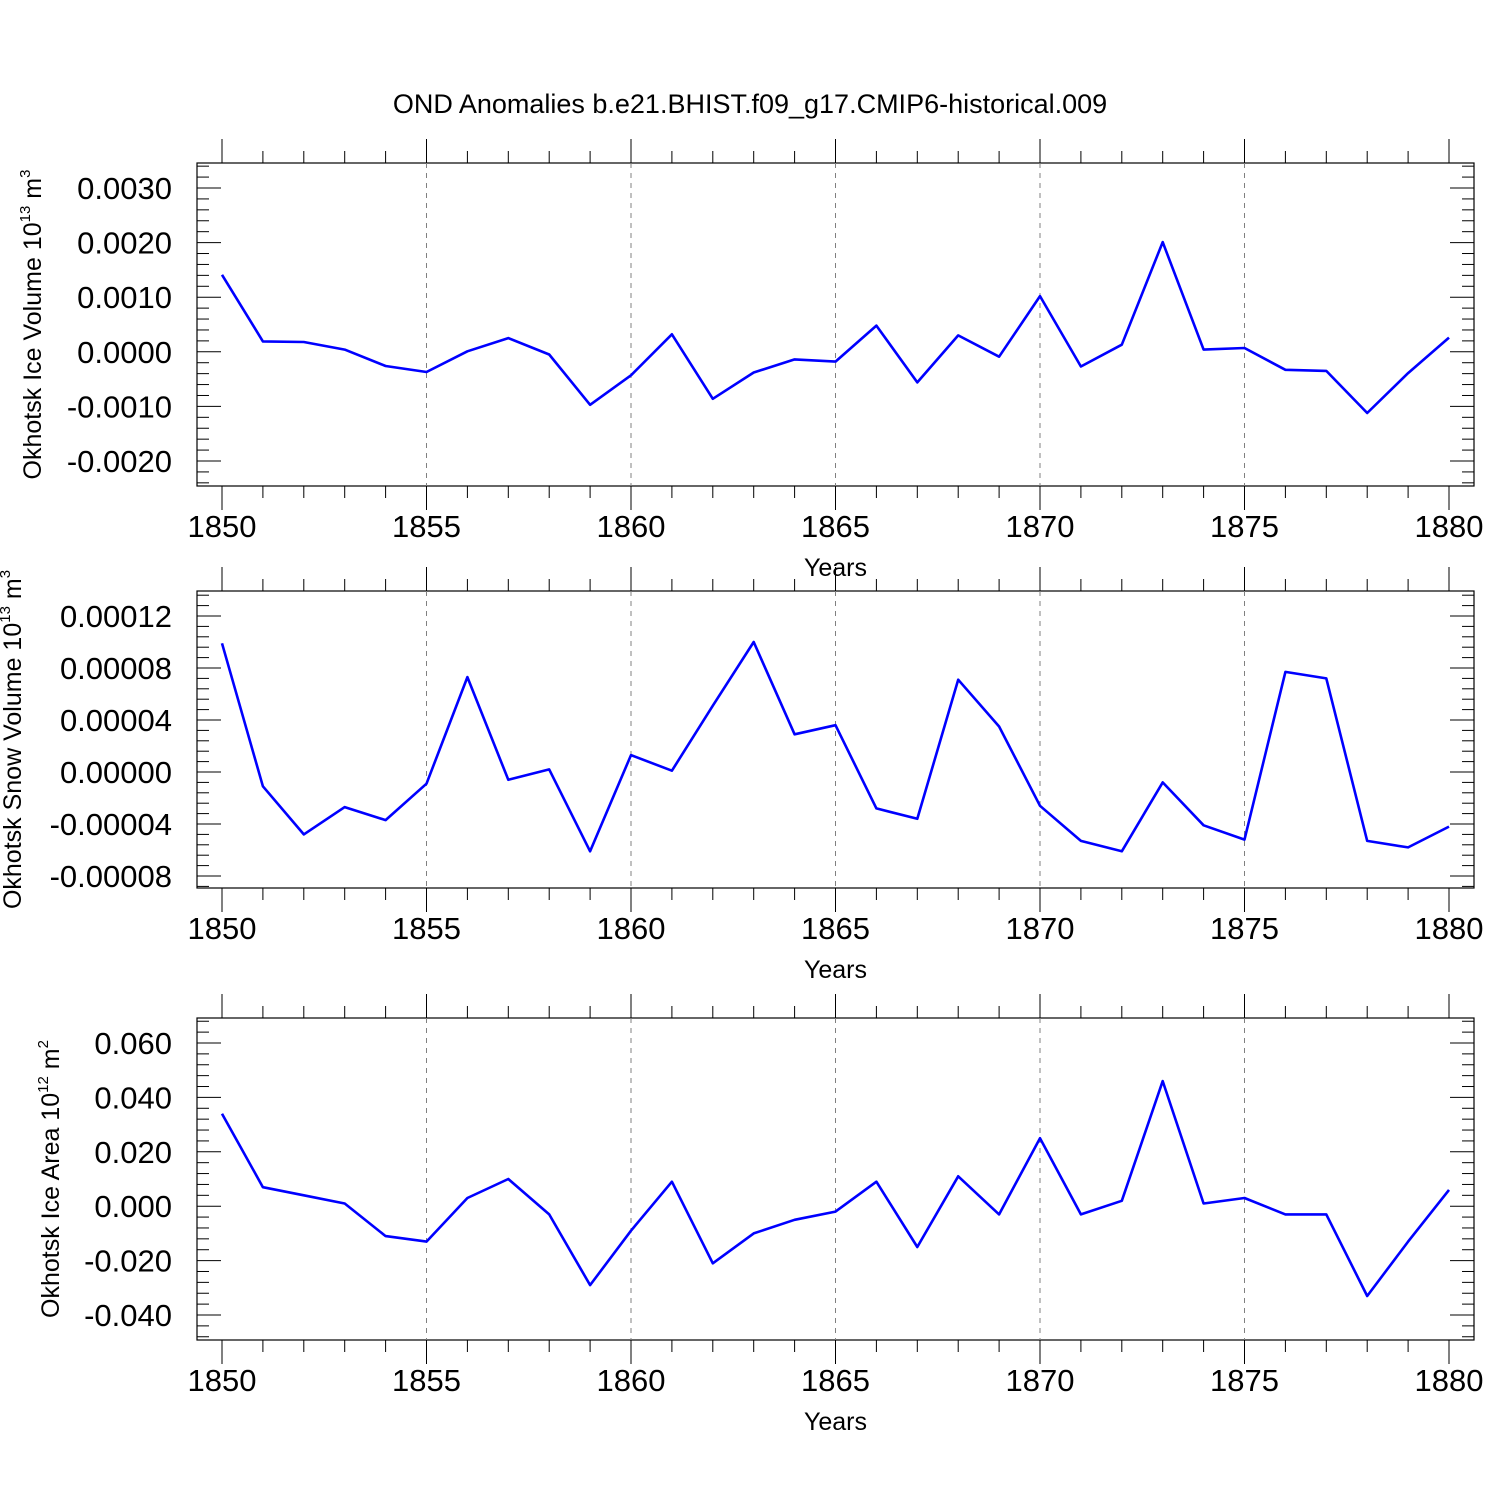 This screenshot has height=1505, width=1500. I want to click on y-axis-label-text: Okhotsk Ice Volume 10, so click(33, 350).